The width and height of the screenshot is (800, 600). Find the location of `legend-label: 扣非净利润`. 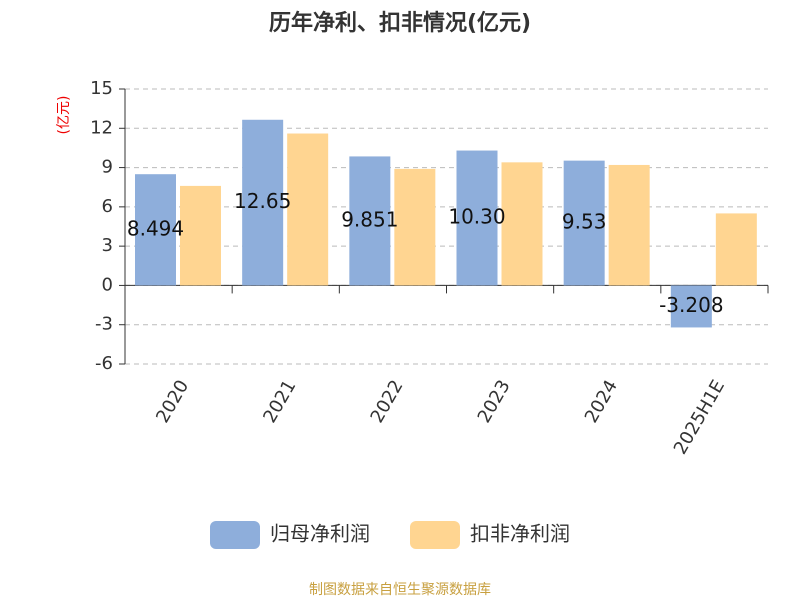

legend-label: 扣非净利润 is located at coordinates (520, 534).